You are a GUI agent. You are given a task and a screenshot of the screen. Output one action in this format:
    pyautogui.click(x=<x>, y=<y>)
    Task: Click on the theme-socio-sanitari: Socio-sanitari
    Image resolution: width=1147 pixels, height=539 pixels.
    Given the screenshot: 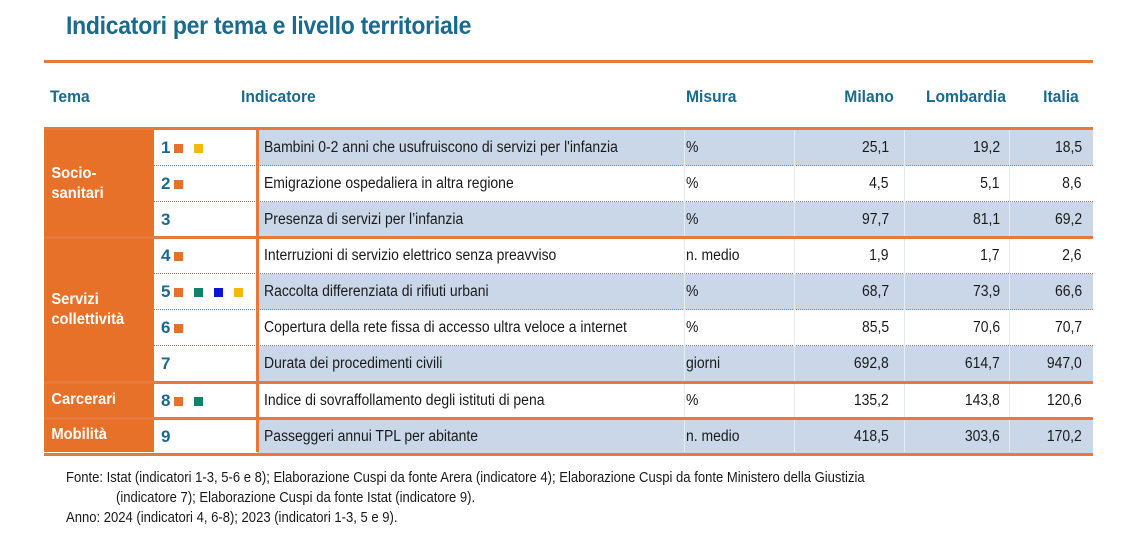 What is the action you would take?
    pyautogui.click(x=99, y=183)
    